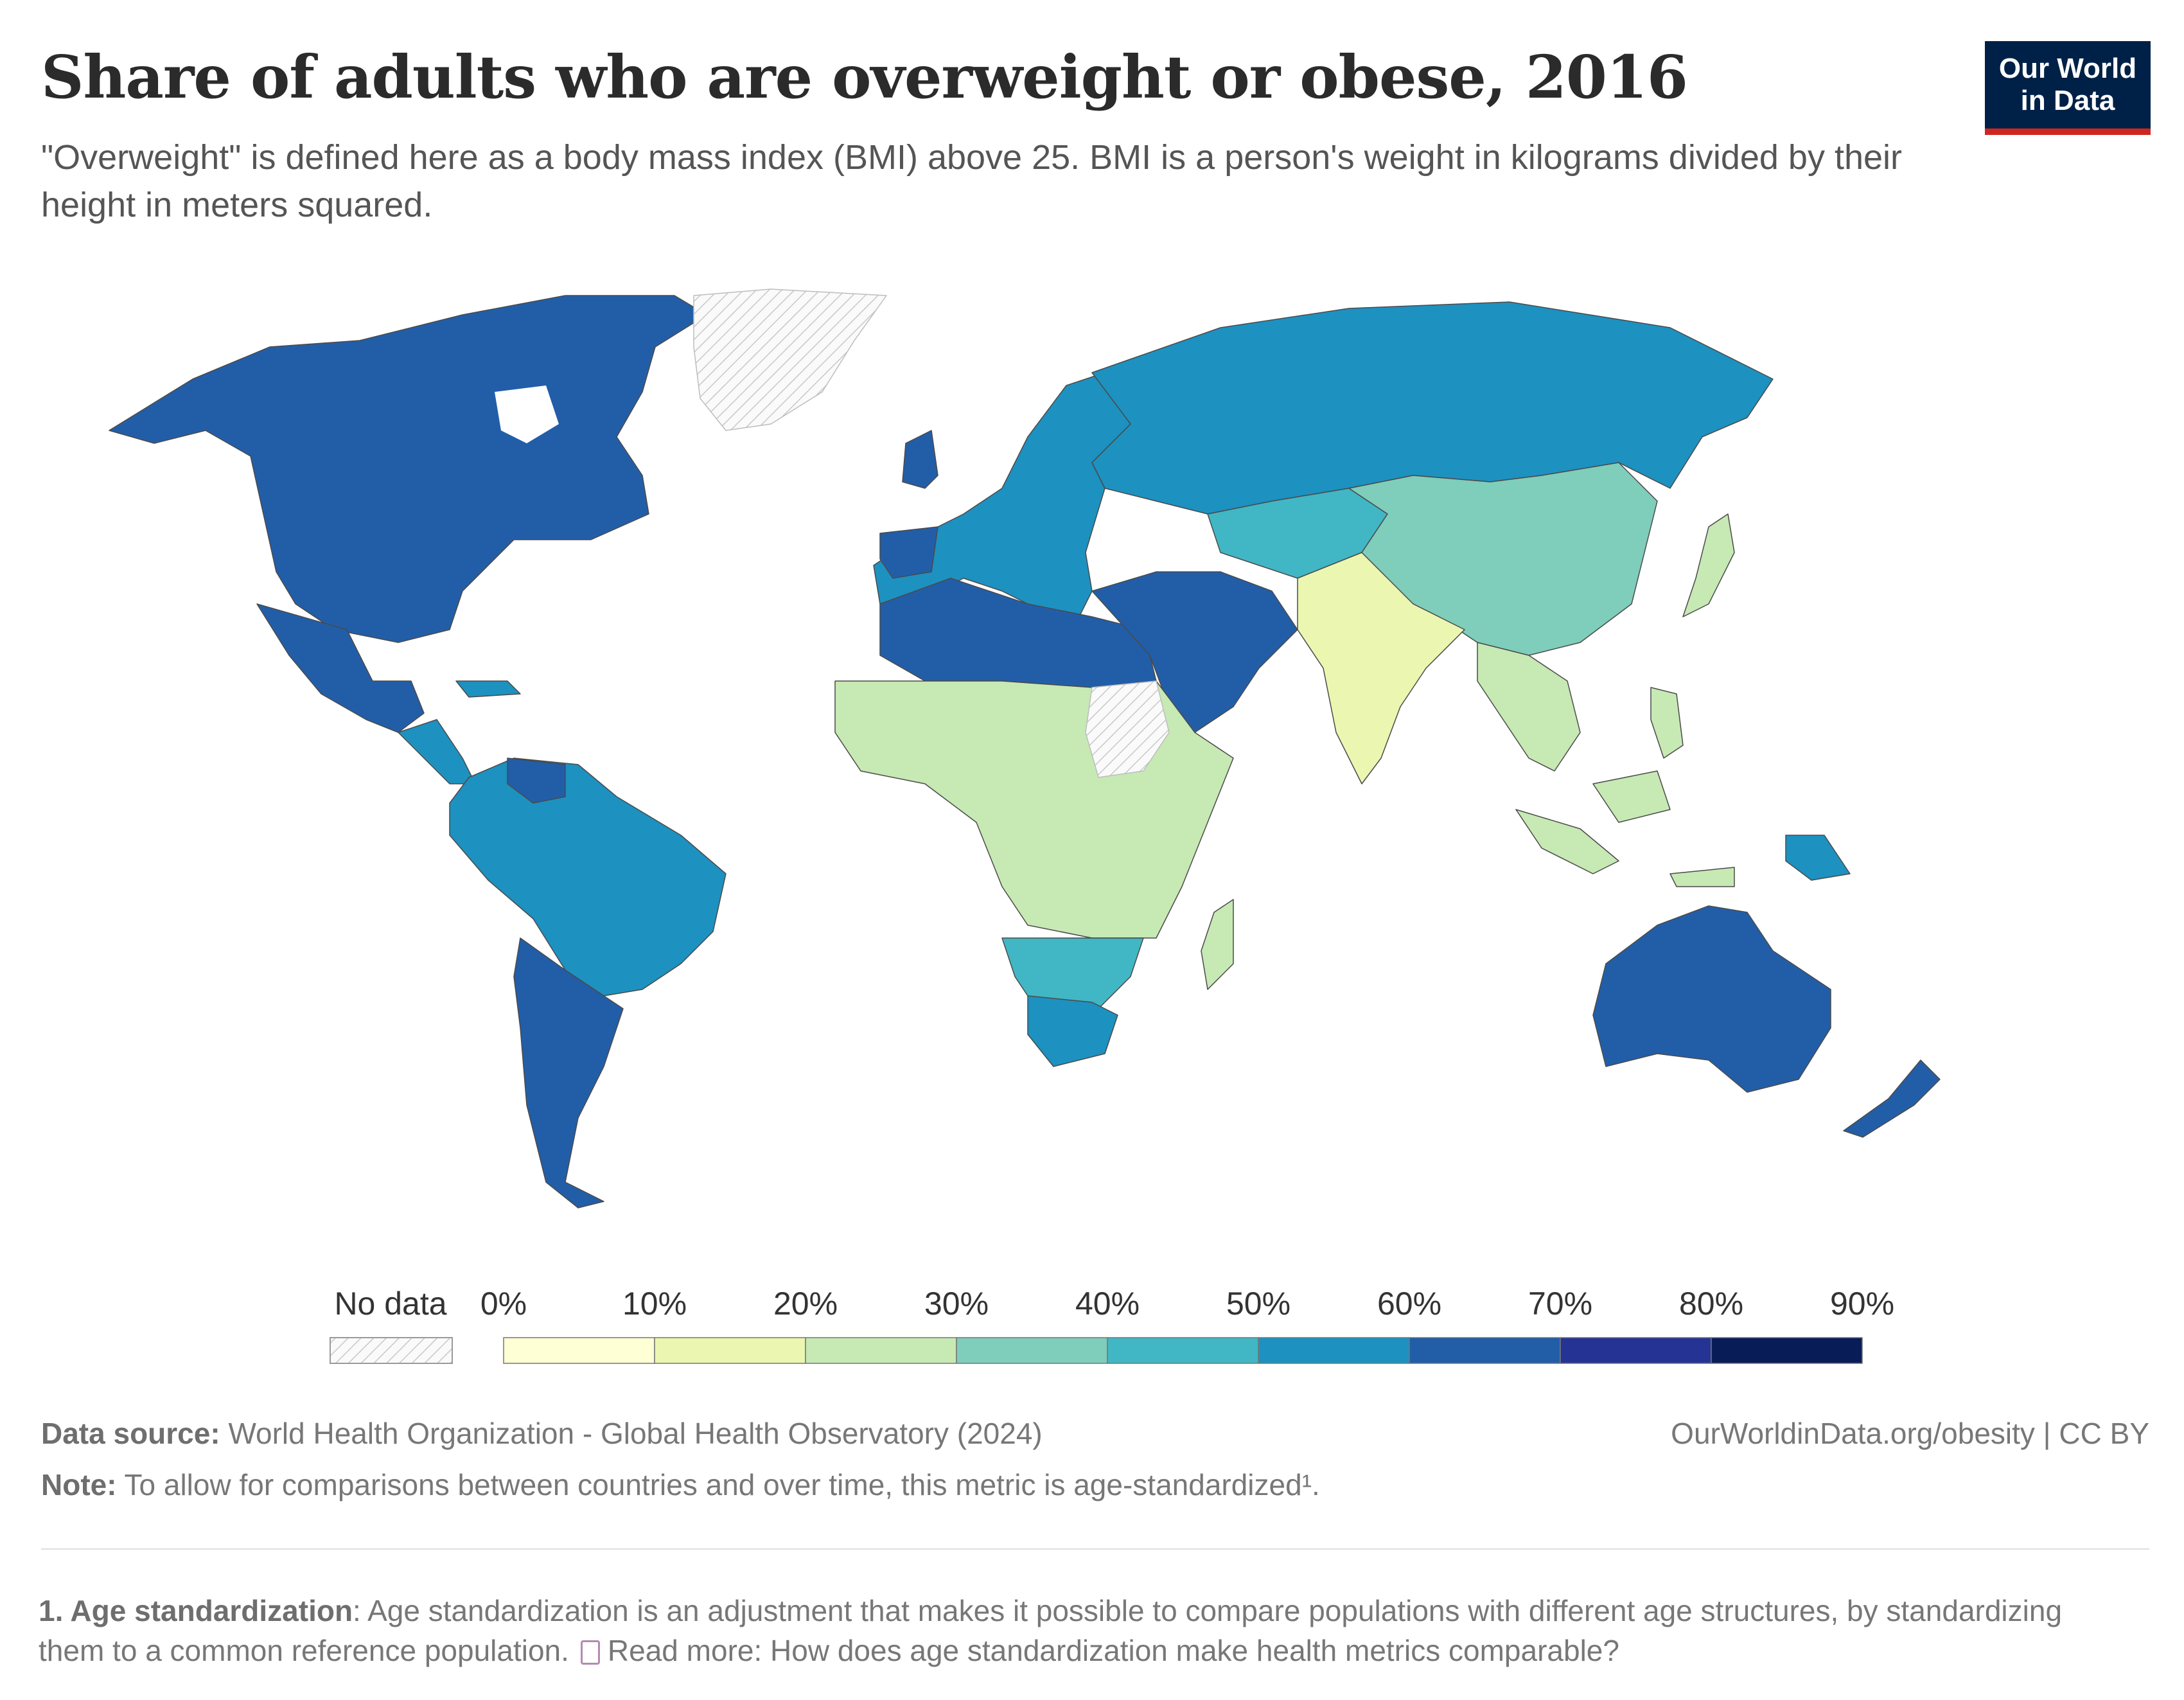 This screenshot has width=2184, height=1700. I want to click on legend-tick-label: 30%, so click(956, 1304).